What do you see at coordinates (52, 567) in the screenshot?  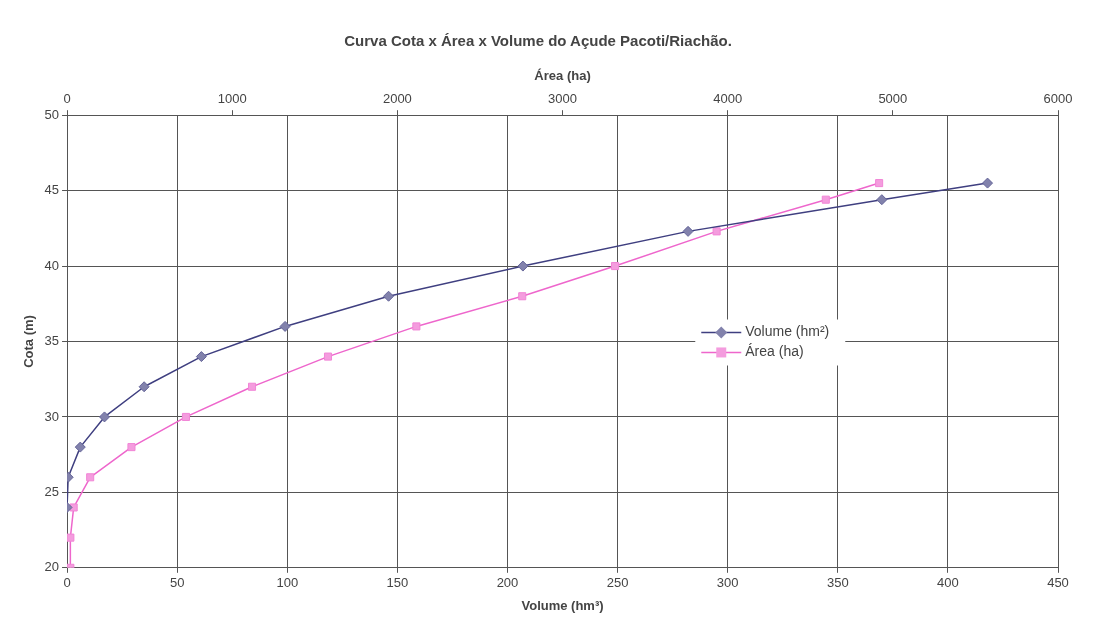 I see `y-tick-label: 20` at bounding box center [52, 567].